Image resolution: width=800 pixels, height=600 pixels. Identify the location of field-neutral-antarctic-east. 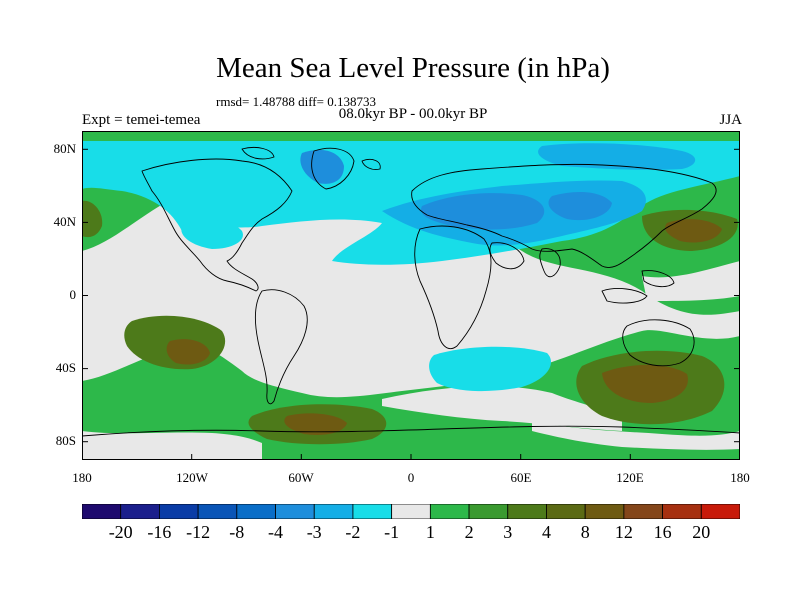
(636, 435).